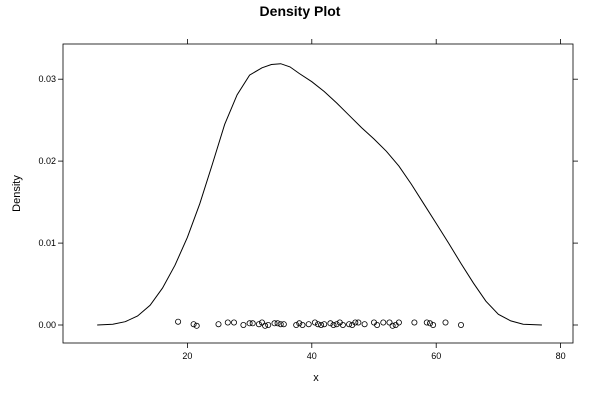 The image size is (599, 400). I want to click on chart-title: Density Plot, so click(300, 11).